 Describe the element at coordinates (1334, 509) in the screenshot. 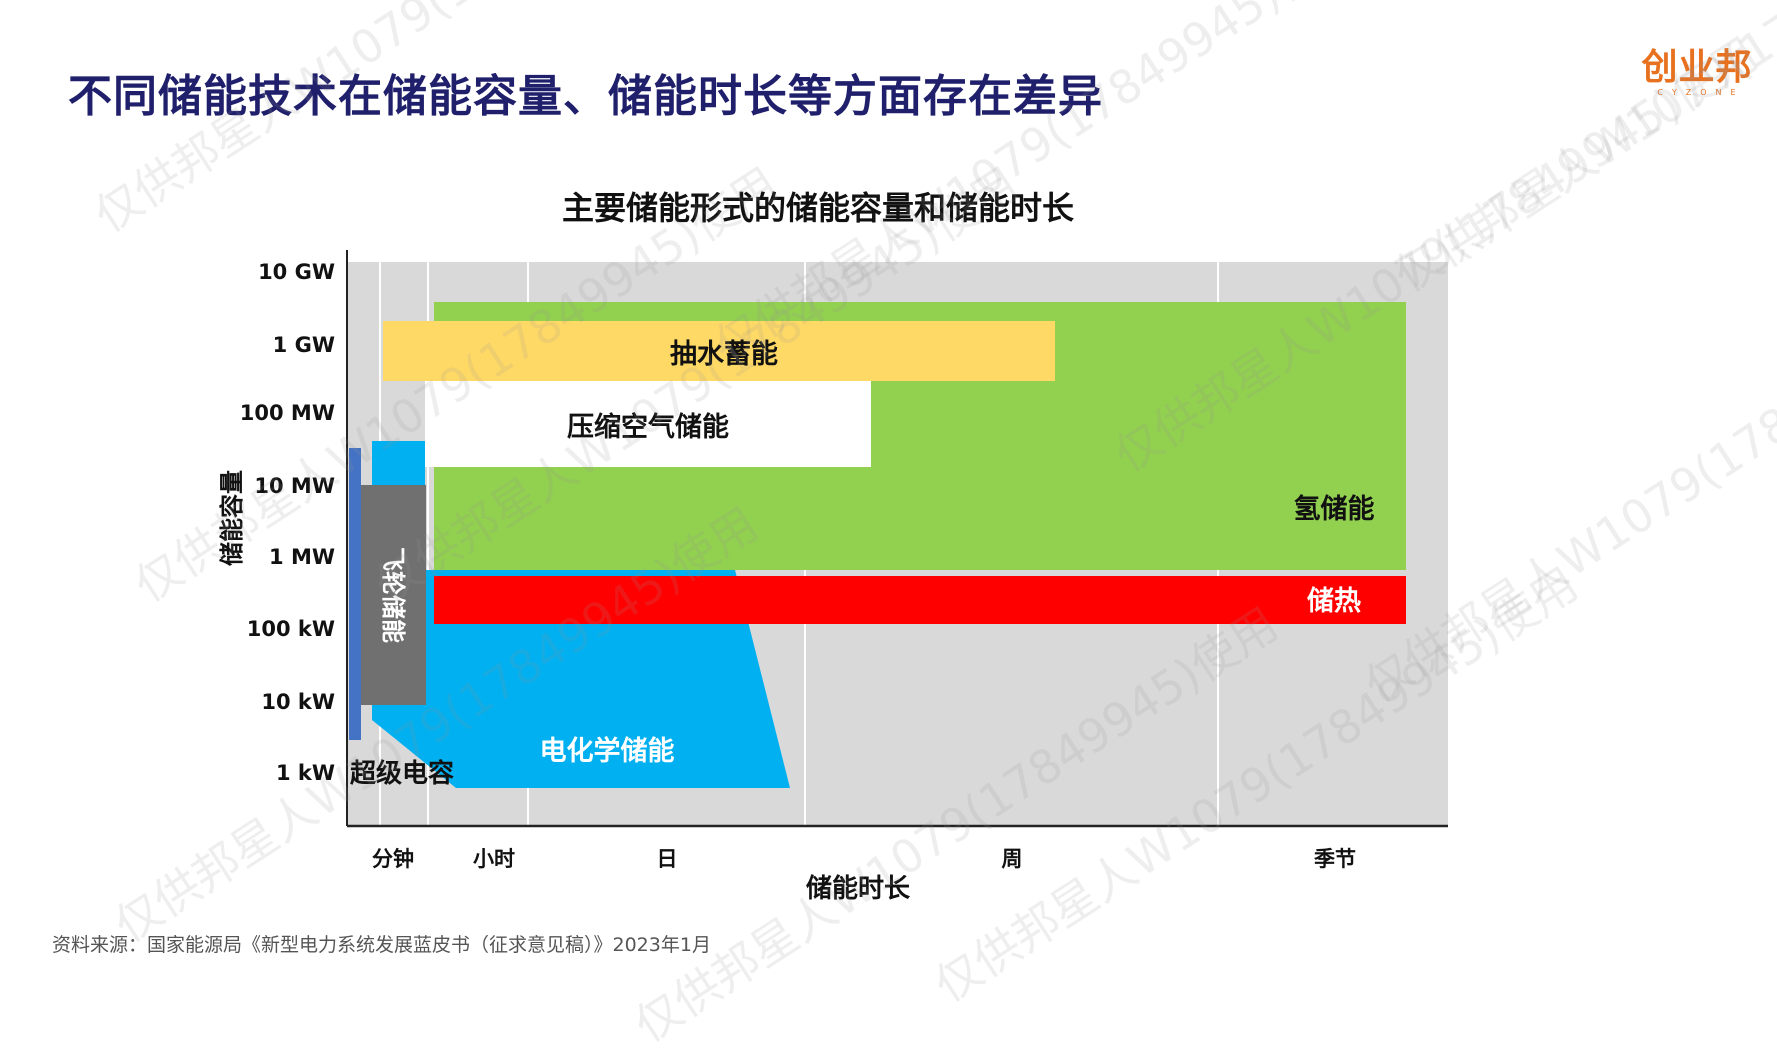

I see `label-hydrogen: 氢储能` at that location.